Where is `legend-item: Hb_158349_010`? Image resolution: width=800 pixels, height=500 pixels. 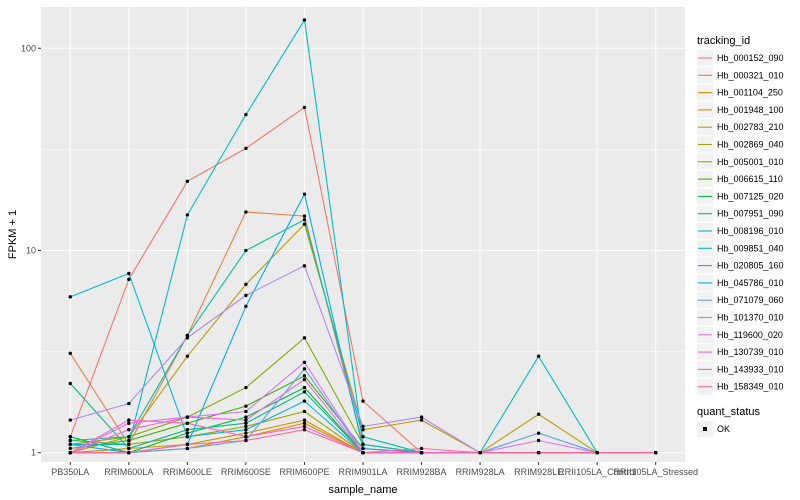 legend-item: Hb_158349_010 is located at coordinates (740, 386).